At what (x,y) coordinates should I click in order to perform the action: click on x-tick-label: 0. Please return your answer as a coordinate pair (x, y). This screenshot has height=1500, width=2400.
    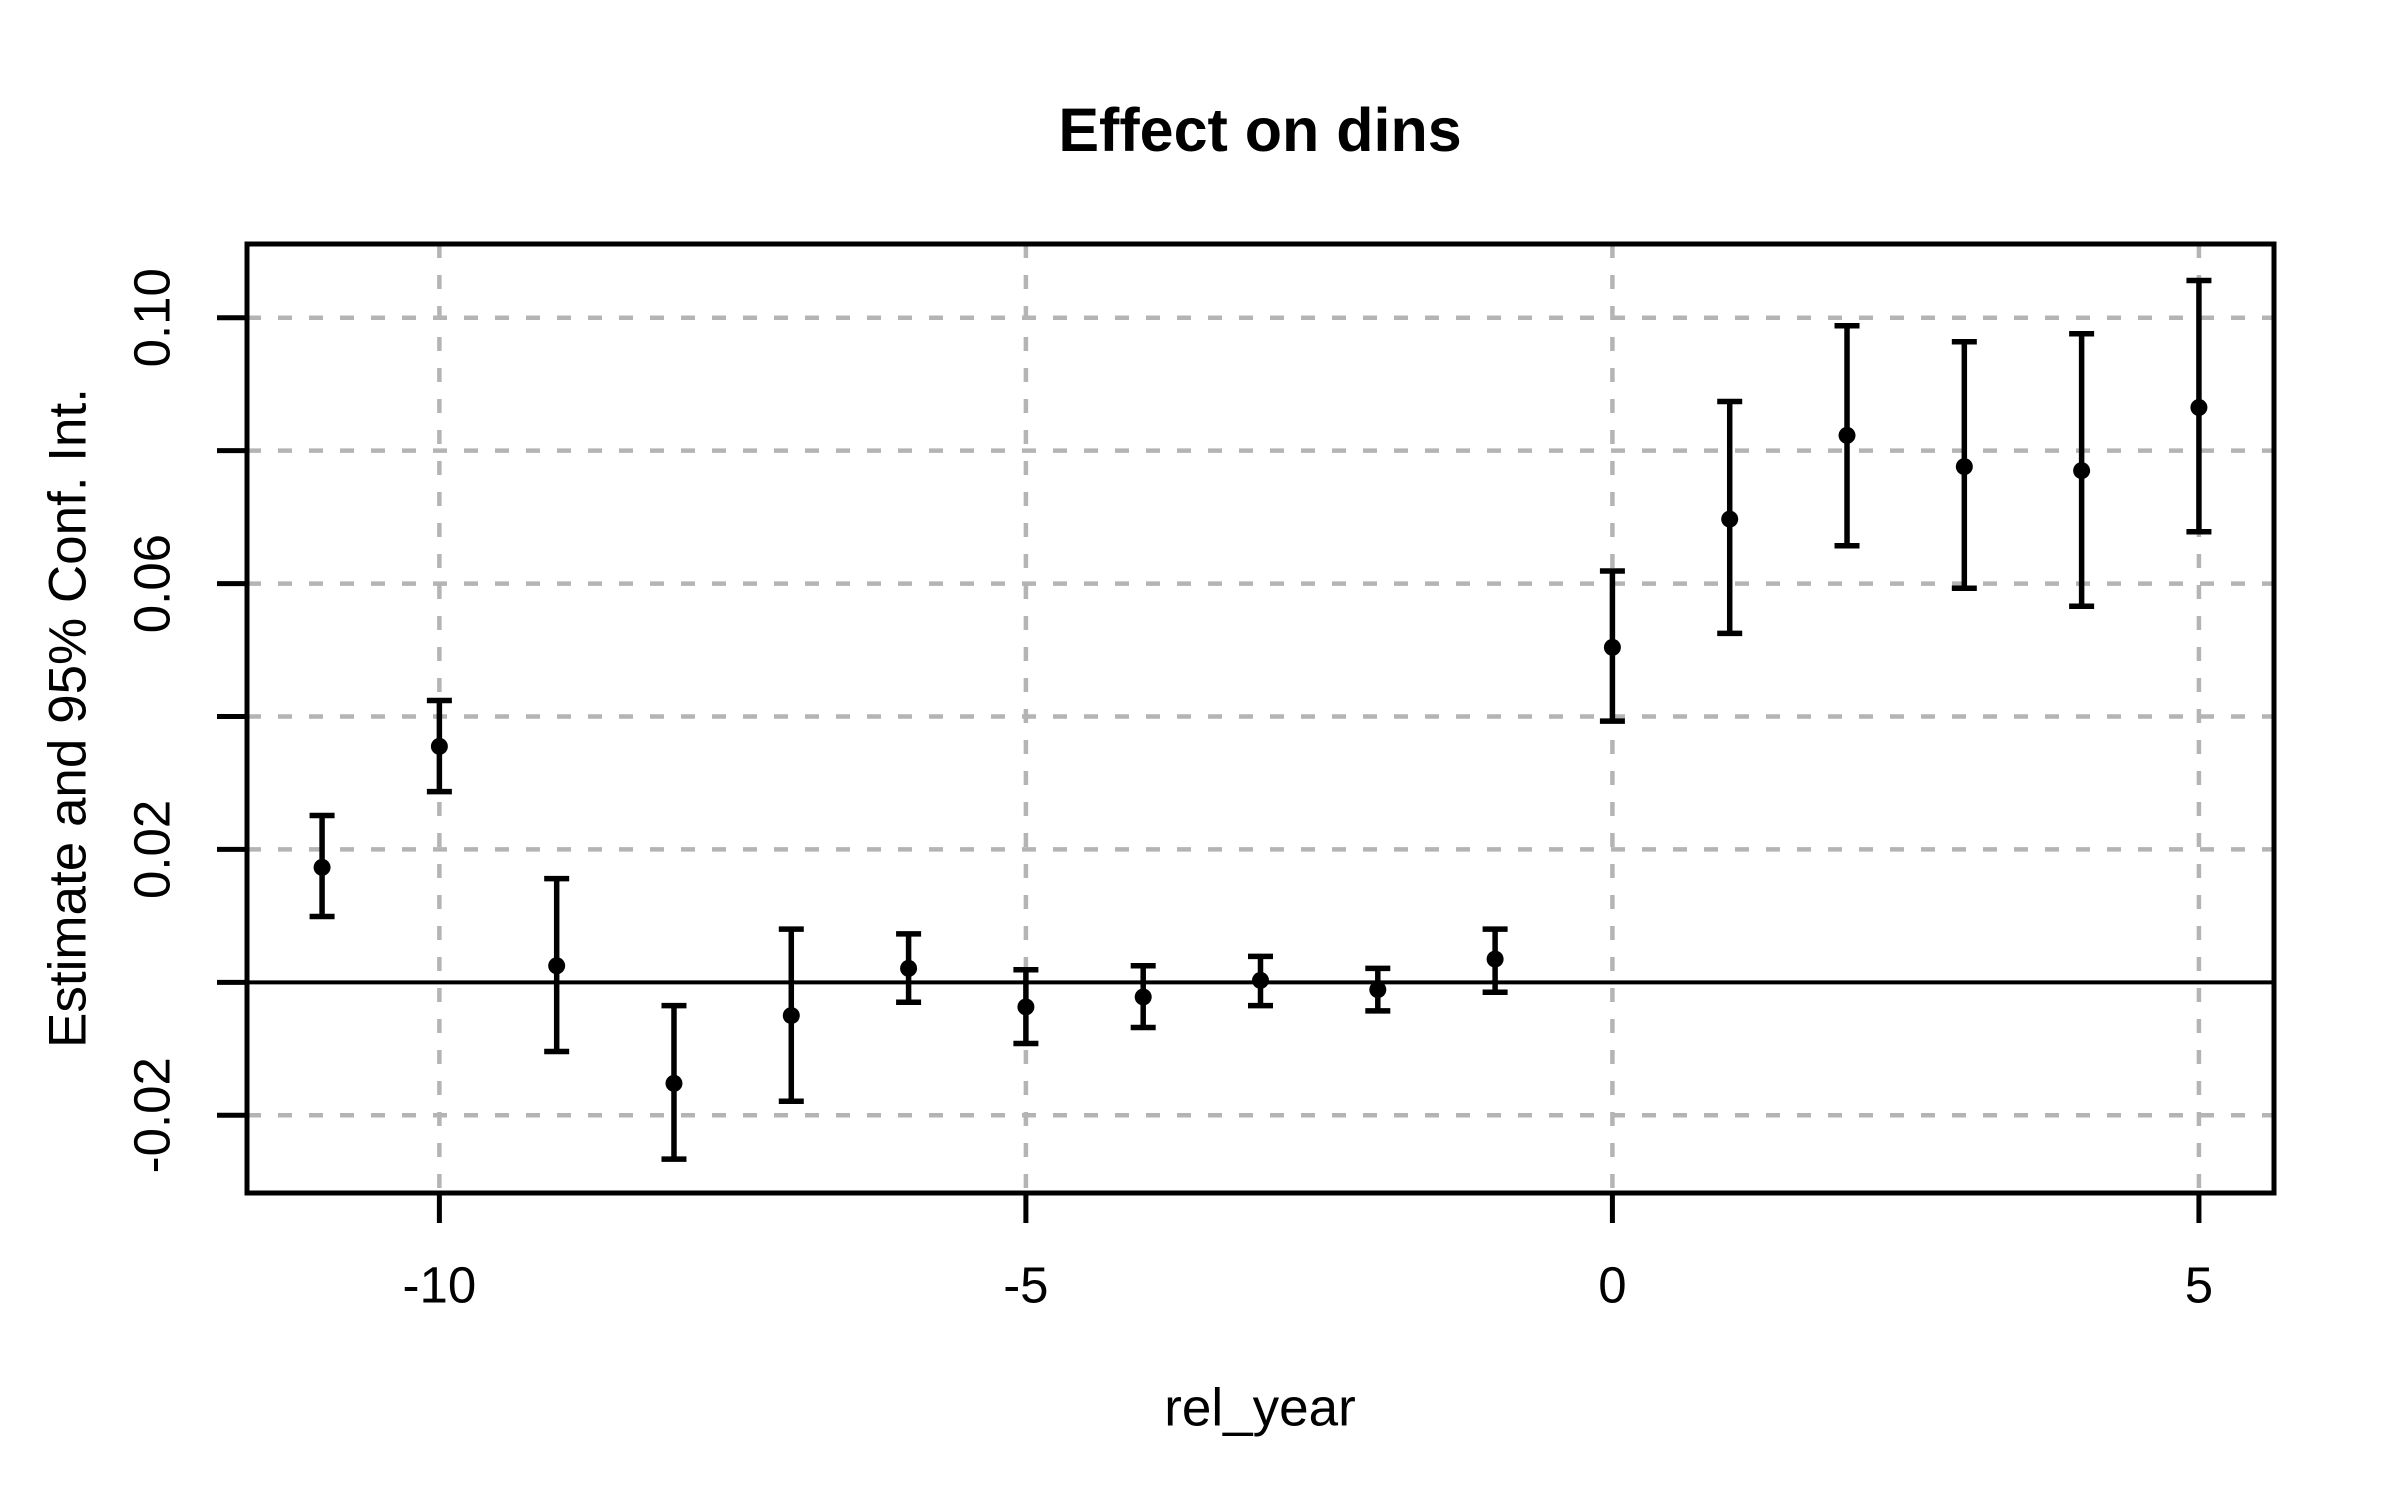
    Looking at the image, I should click on (1612, 1285).